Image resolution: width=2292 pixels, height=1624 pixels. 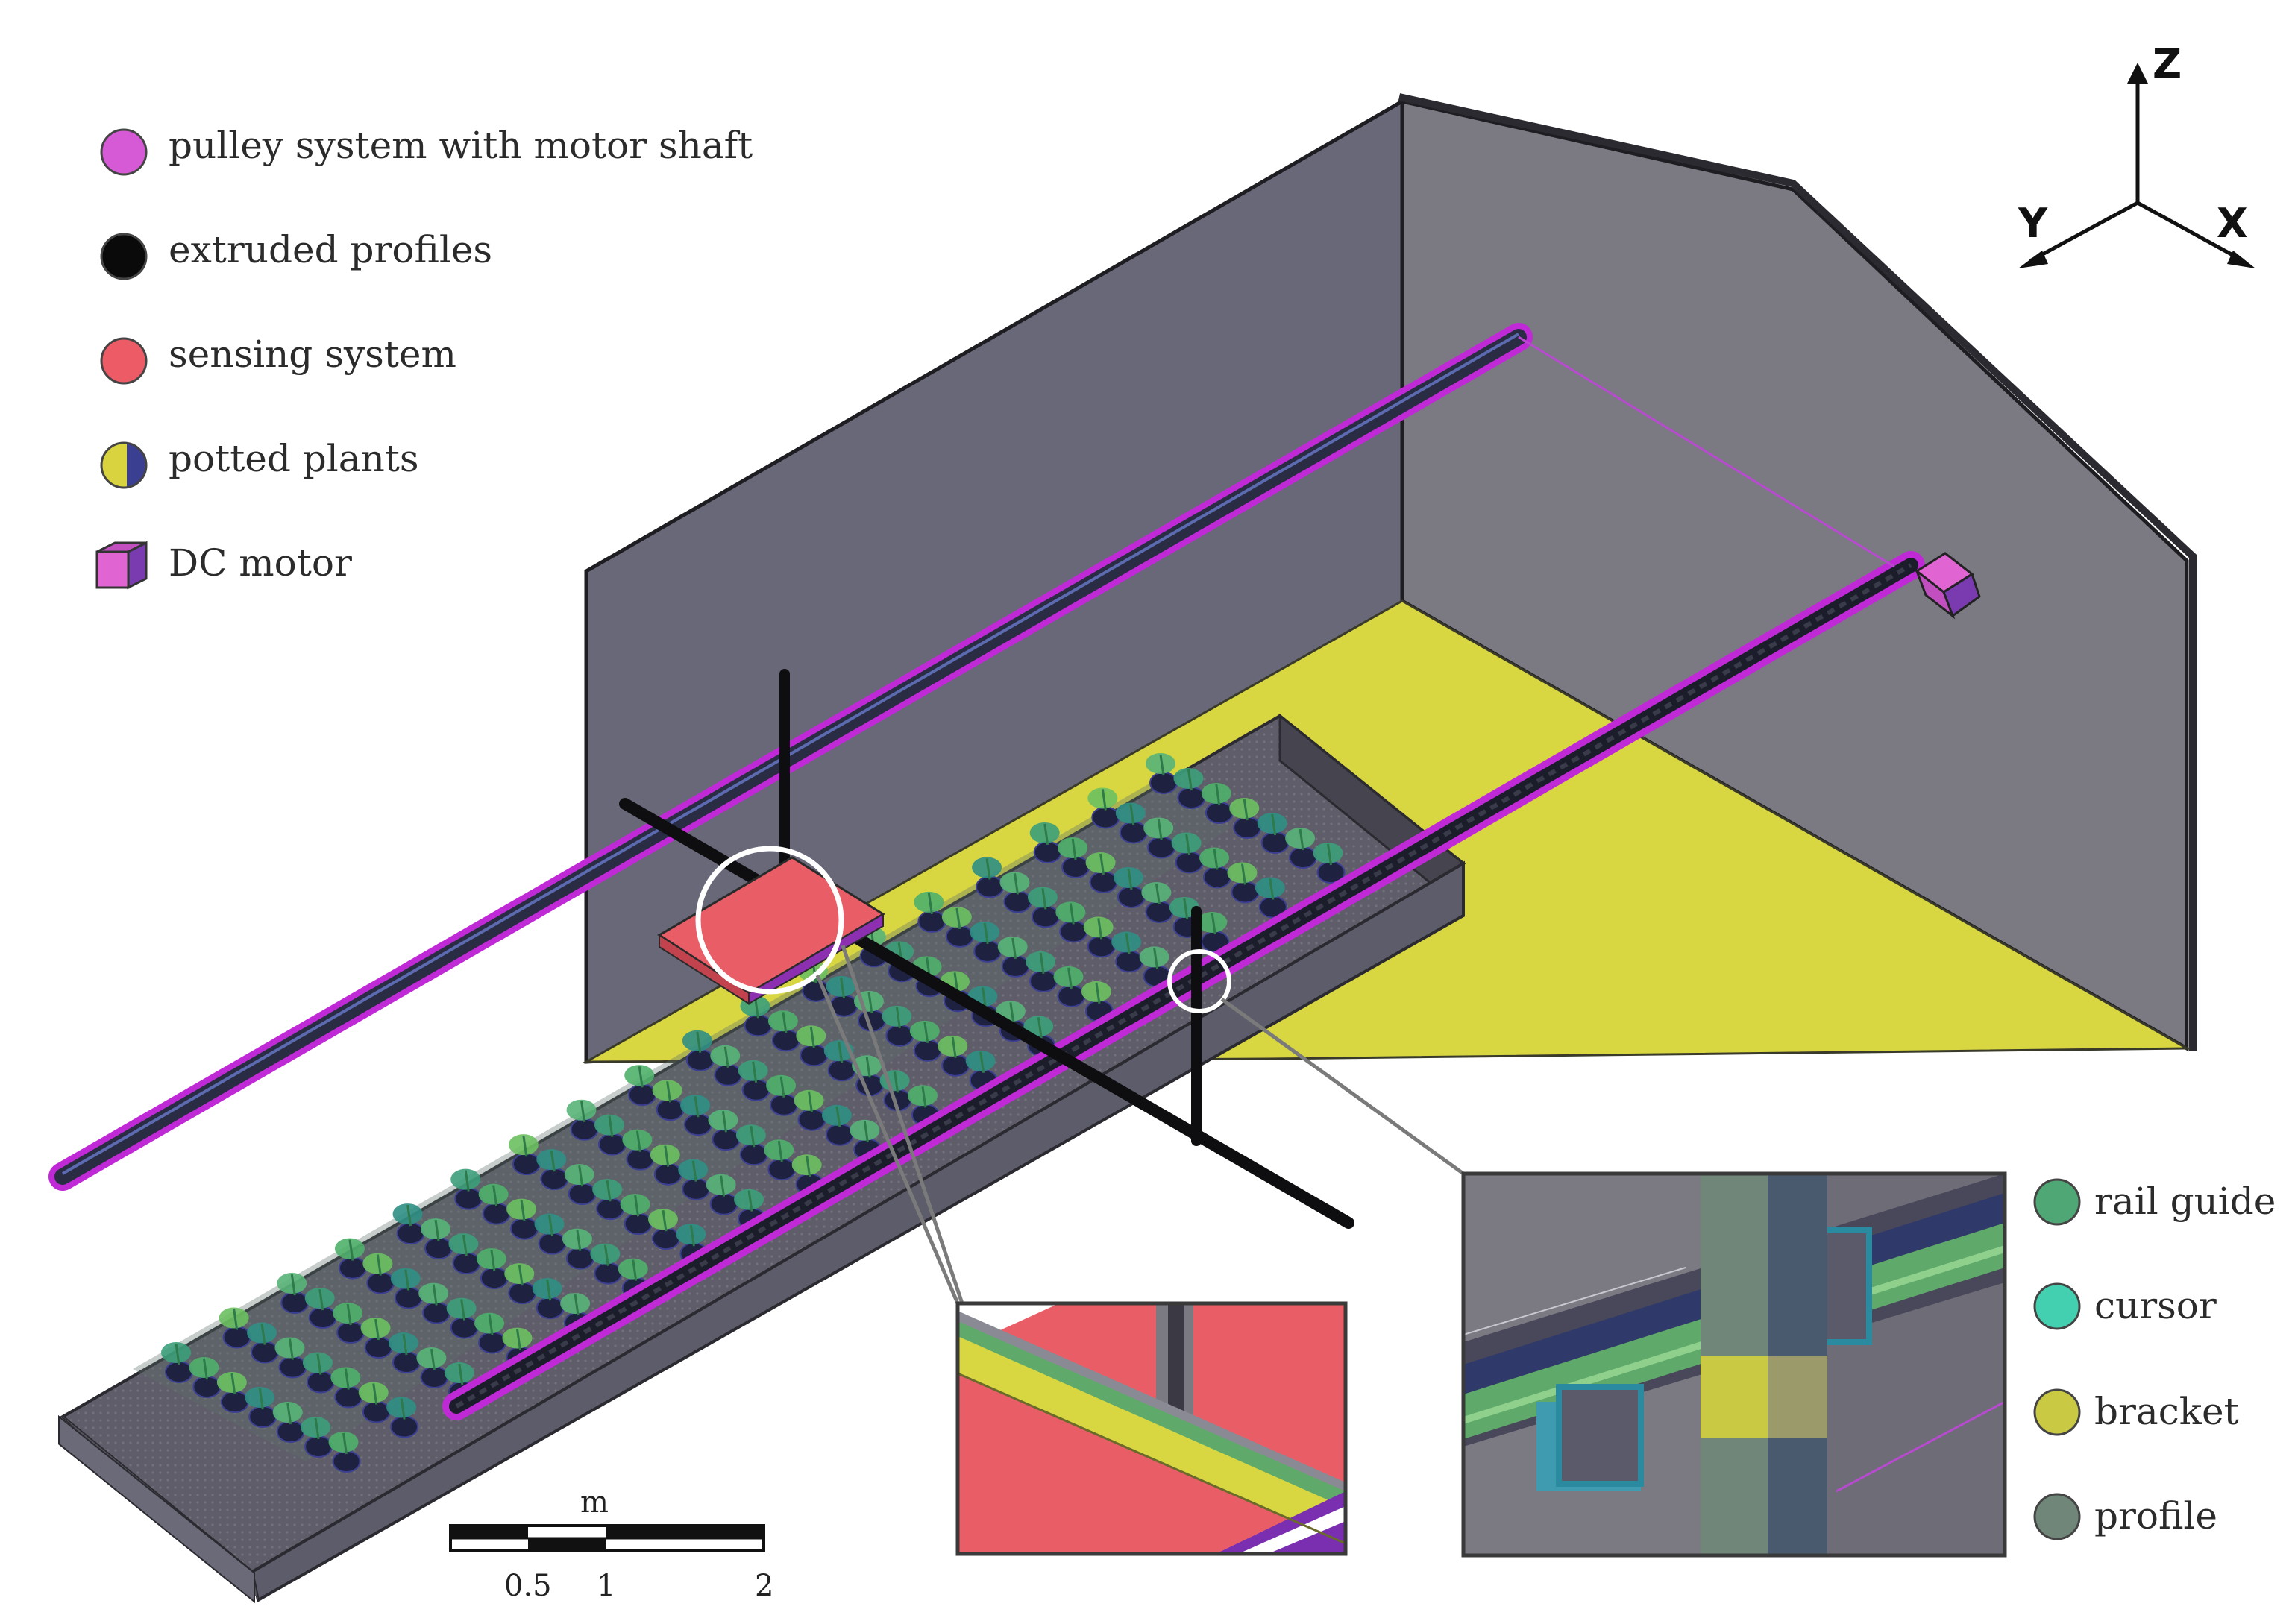 I want to click on detail-label-rail-guide: rail guide, so click(x=2185, y=1201).